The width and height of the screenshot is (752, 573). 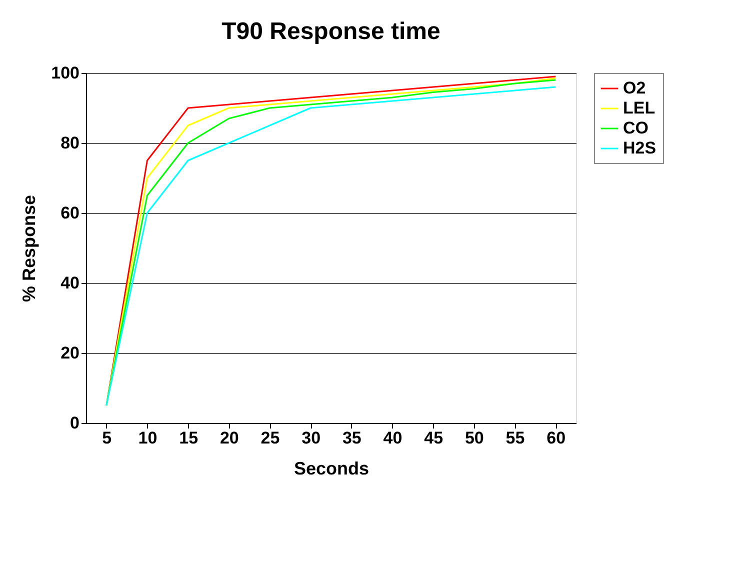 I want to click on x-tick-label: 50, so click(x=474, y=438).